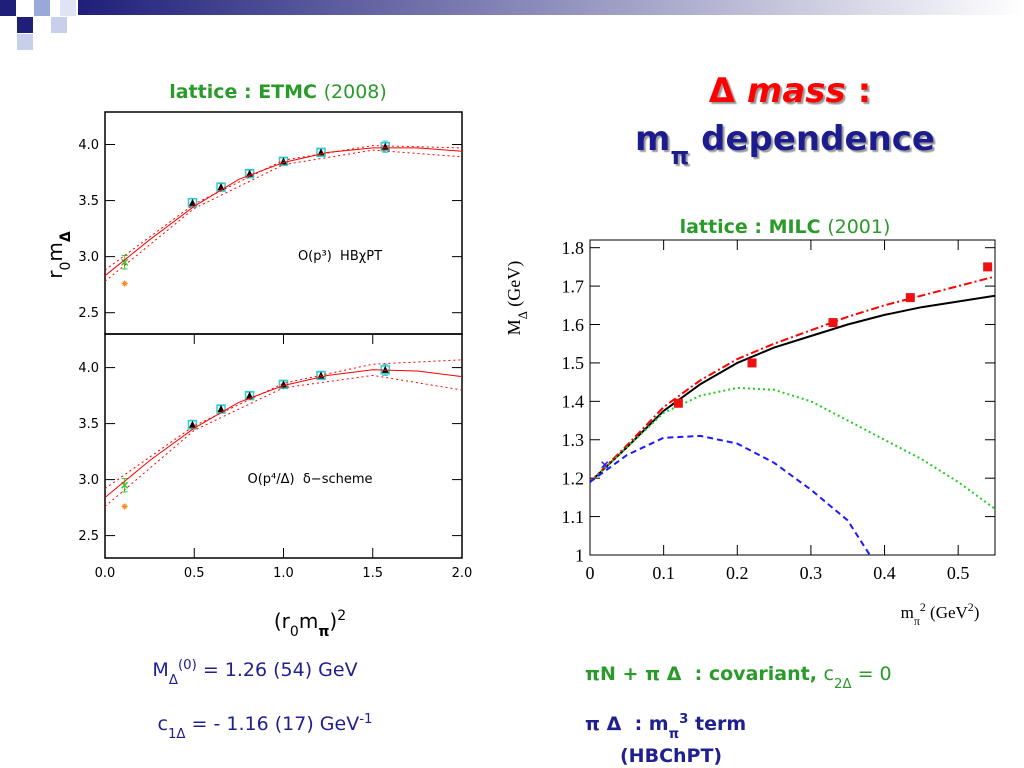 The width and height of the screenshot is (1024, 768). What do you see at coordinates (66, 266) in the screenshot?
I see `text-part: 0` at bounding box center [66, 266].